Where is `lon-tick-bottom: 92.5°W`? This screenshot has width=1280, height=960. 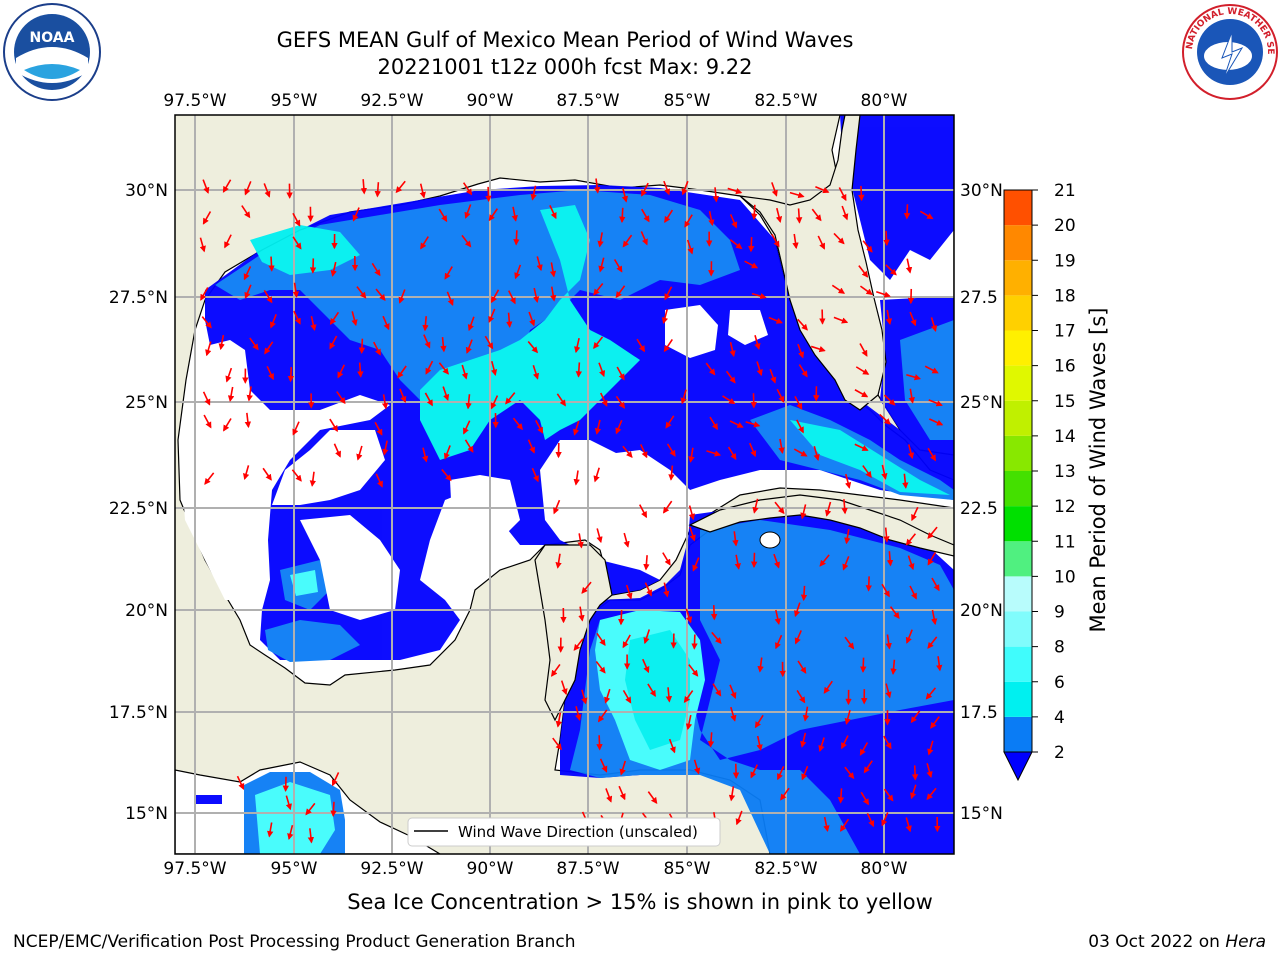 lon-tick-bottom: 92.5°W is located at coordinates (391, 869).